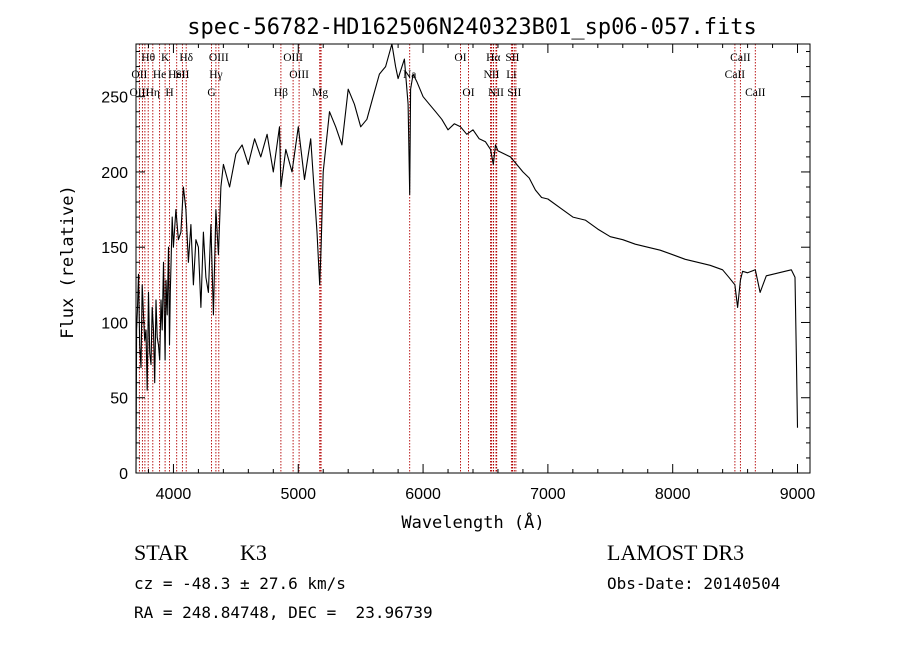  I want to click on y-tick-label: 250, so click(114, 98).